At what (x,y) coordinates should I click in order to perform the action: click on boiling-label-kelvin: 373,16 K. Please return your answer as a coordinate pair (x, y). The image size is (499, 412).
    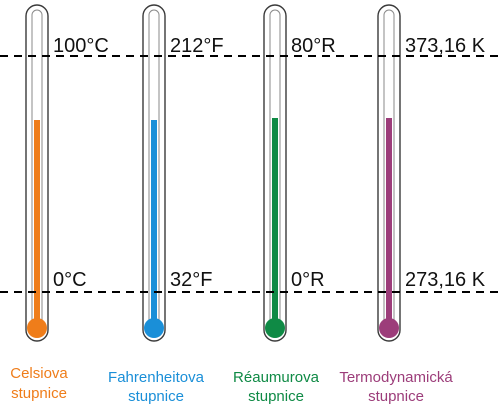
    Looking at the image, I should click on (445, 46).